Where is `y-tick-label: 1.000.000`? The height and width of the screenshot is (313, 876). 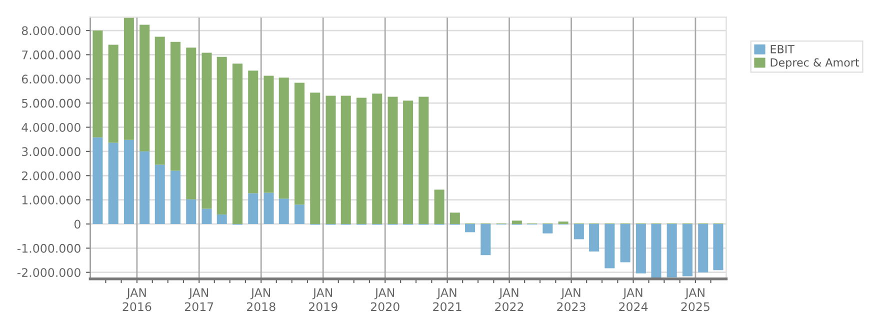 y-tick-label: 1.000.000 is located at coordinates (51, 200).